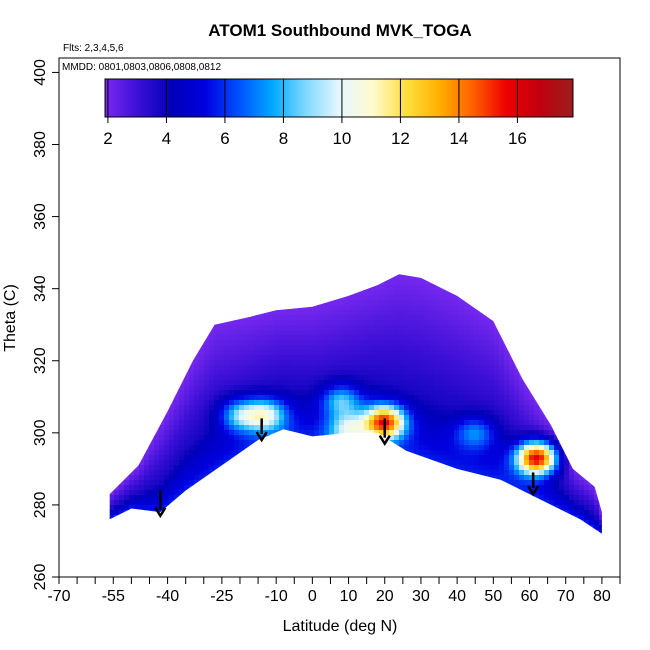 This screenshot has height=650, width=650. I want to click on chart-title: ATOM1 Southbound MVK_TOGA, so click(339, 30).